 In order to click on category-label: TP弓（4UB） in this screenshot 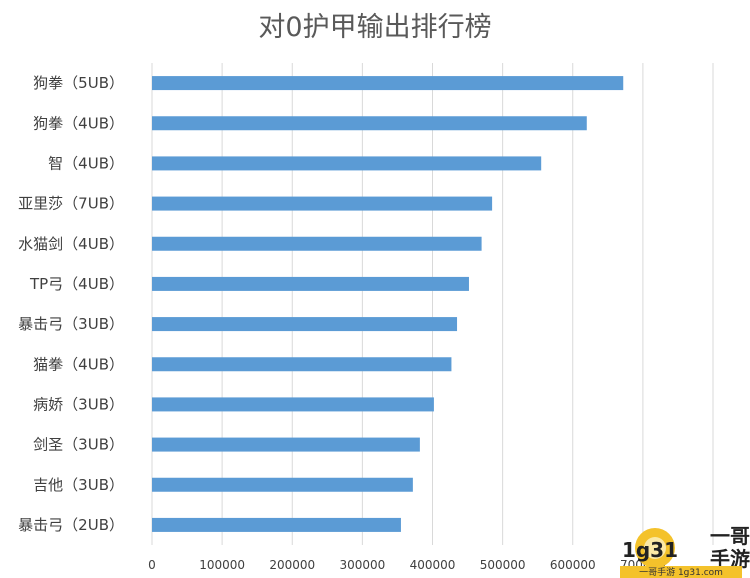, I will do `click(76, 284)`.